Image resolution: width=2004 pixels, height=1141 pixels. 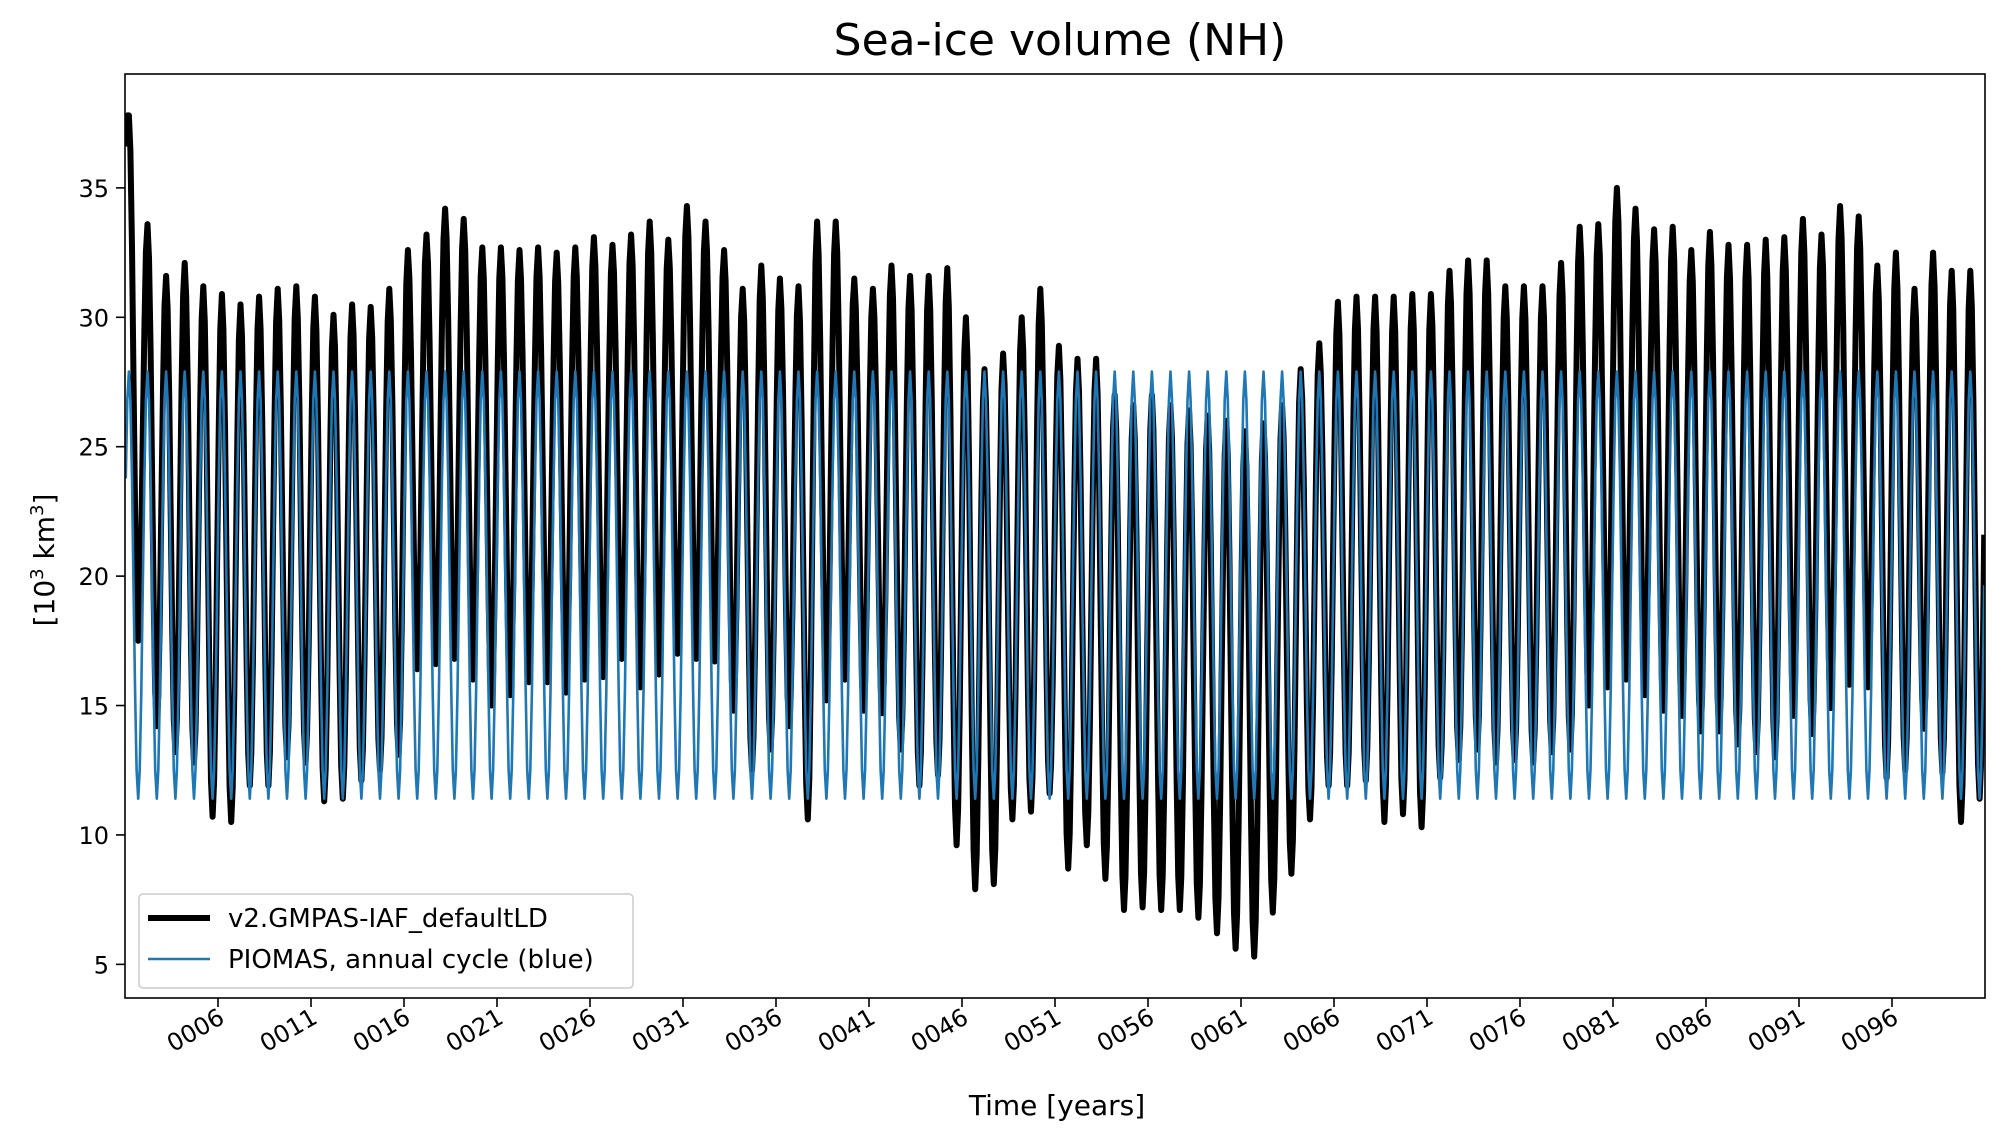 I want to click on chart-title: Sea-ice volume (NH), so click(x=1060, y=40).